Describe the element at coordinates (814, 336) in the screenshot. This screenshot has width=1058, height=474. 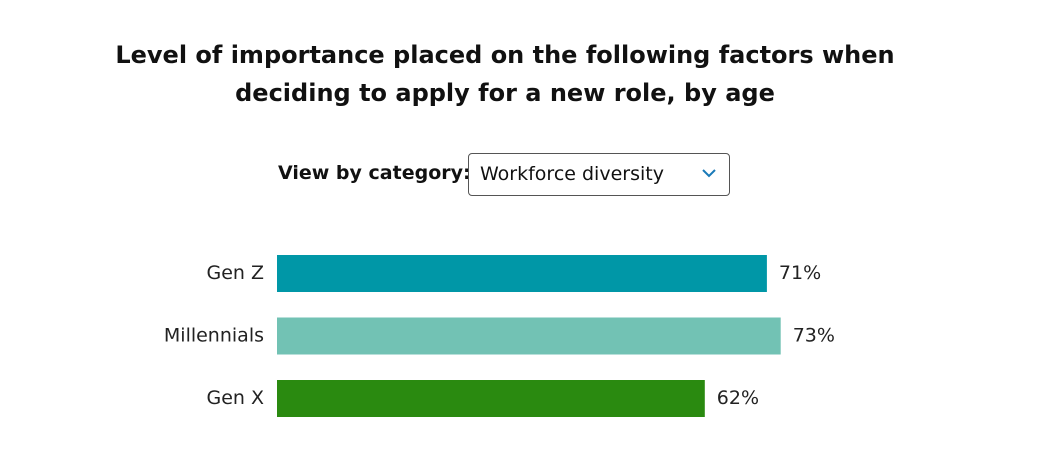
I see `value-label: 73%` at that location.